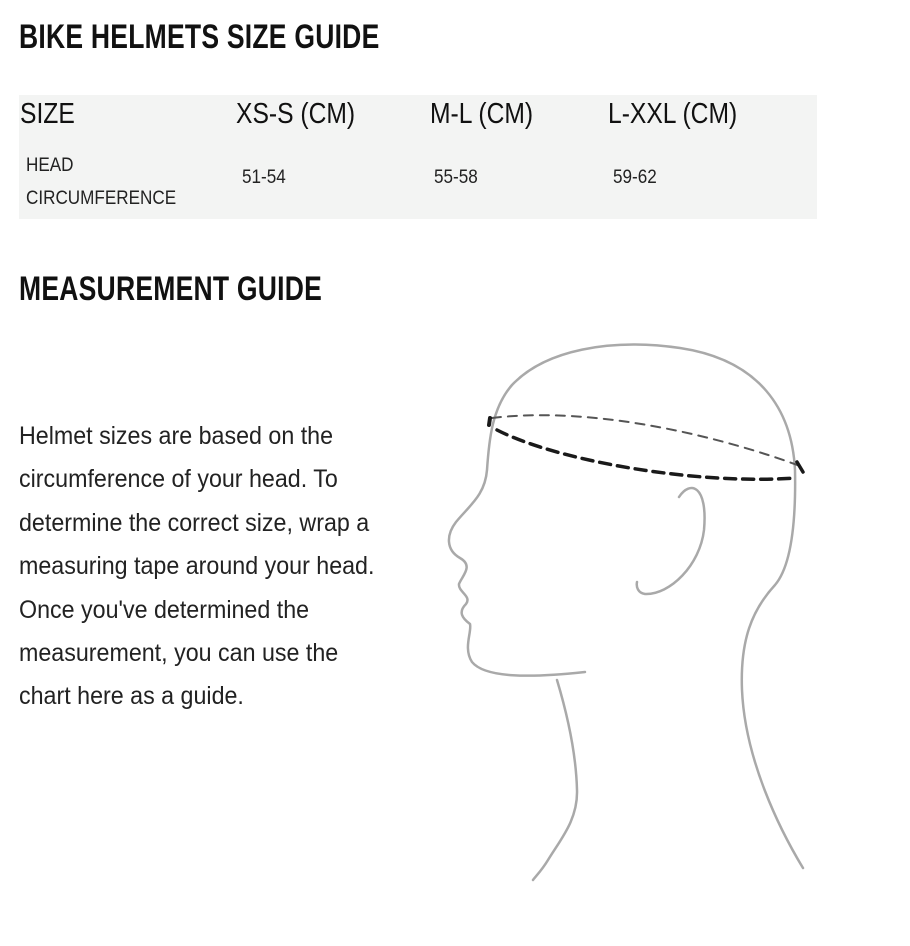  I want to click on header-l-xxl: L-XXL (CM), so click(673, 114).